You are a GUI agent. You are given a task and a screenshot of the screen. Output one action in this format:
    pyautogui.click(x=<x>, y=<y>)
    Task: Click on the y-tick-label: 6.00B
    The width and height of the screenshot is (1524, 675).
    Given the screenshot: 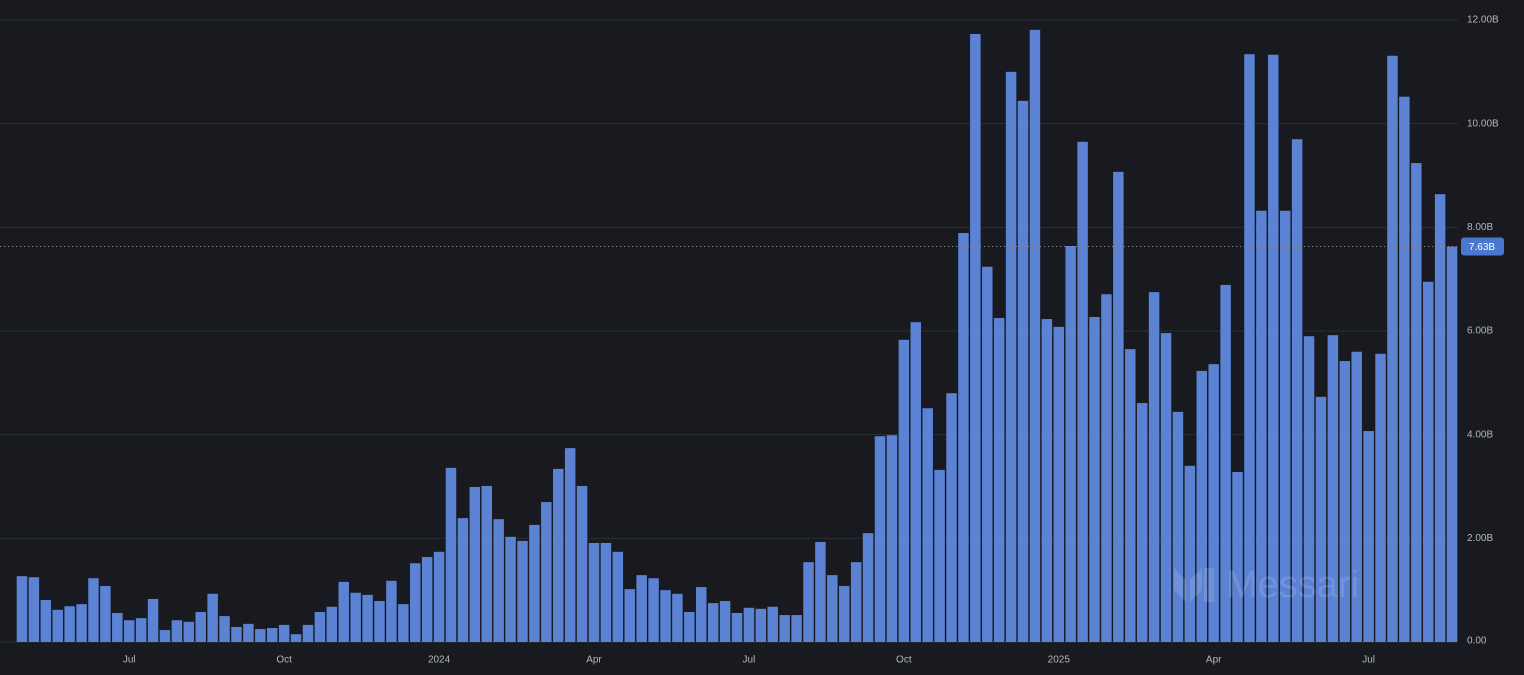 What is the action you would take?
    pyautogui.click(x=1480, y=331)
    